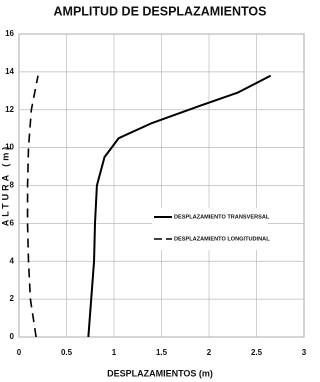 This screenshot has height=382, width=320. What do you see at coordinates (12, 336) in the screenshot?
I see `y-tick-label: 0` at bounding box center [12, 336].